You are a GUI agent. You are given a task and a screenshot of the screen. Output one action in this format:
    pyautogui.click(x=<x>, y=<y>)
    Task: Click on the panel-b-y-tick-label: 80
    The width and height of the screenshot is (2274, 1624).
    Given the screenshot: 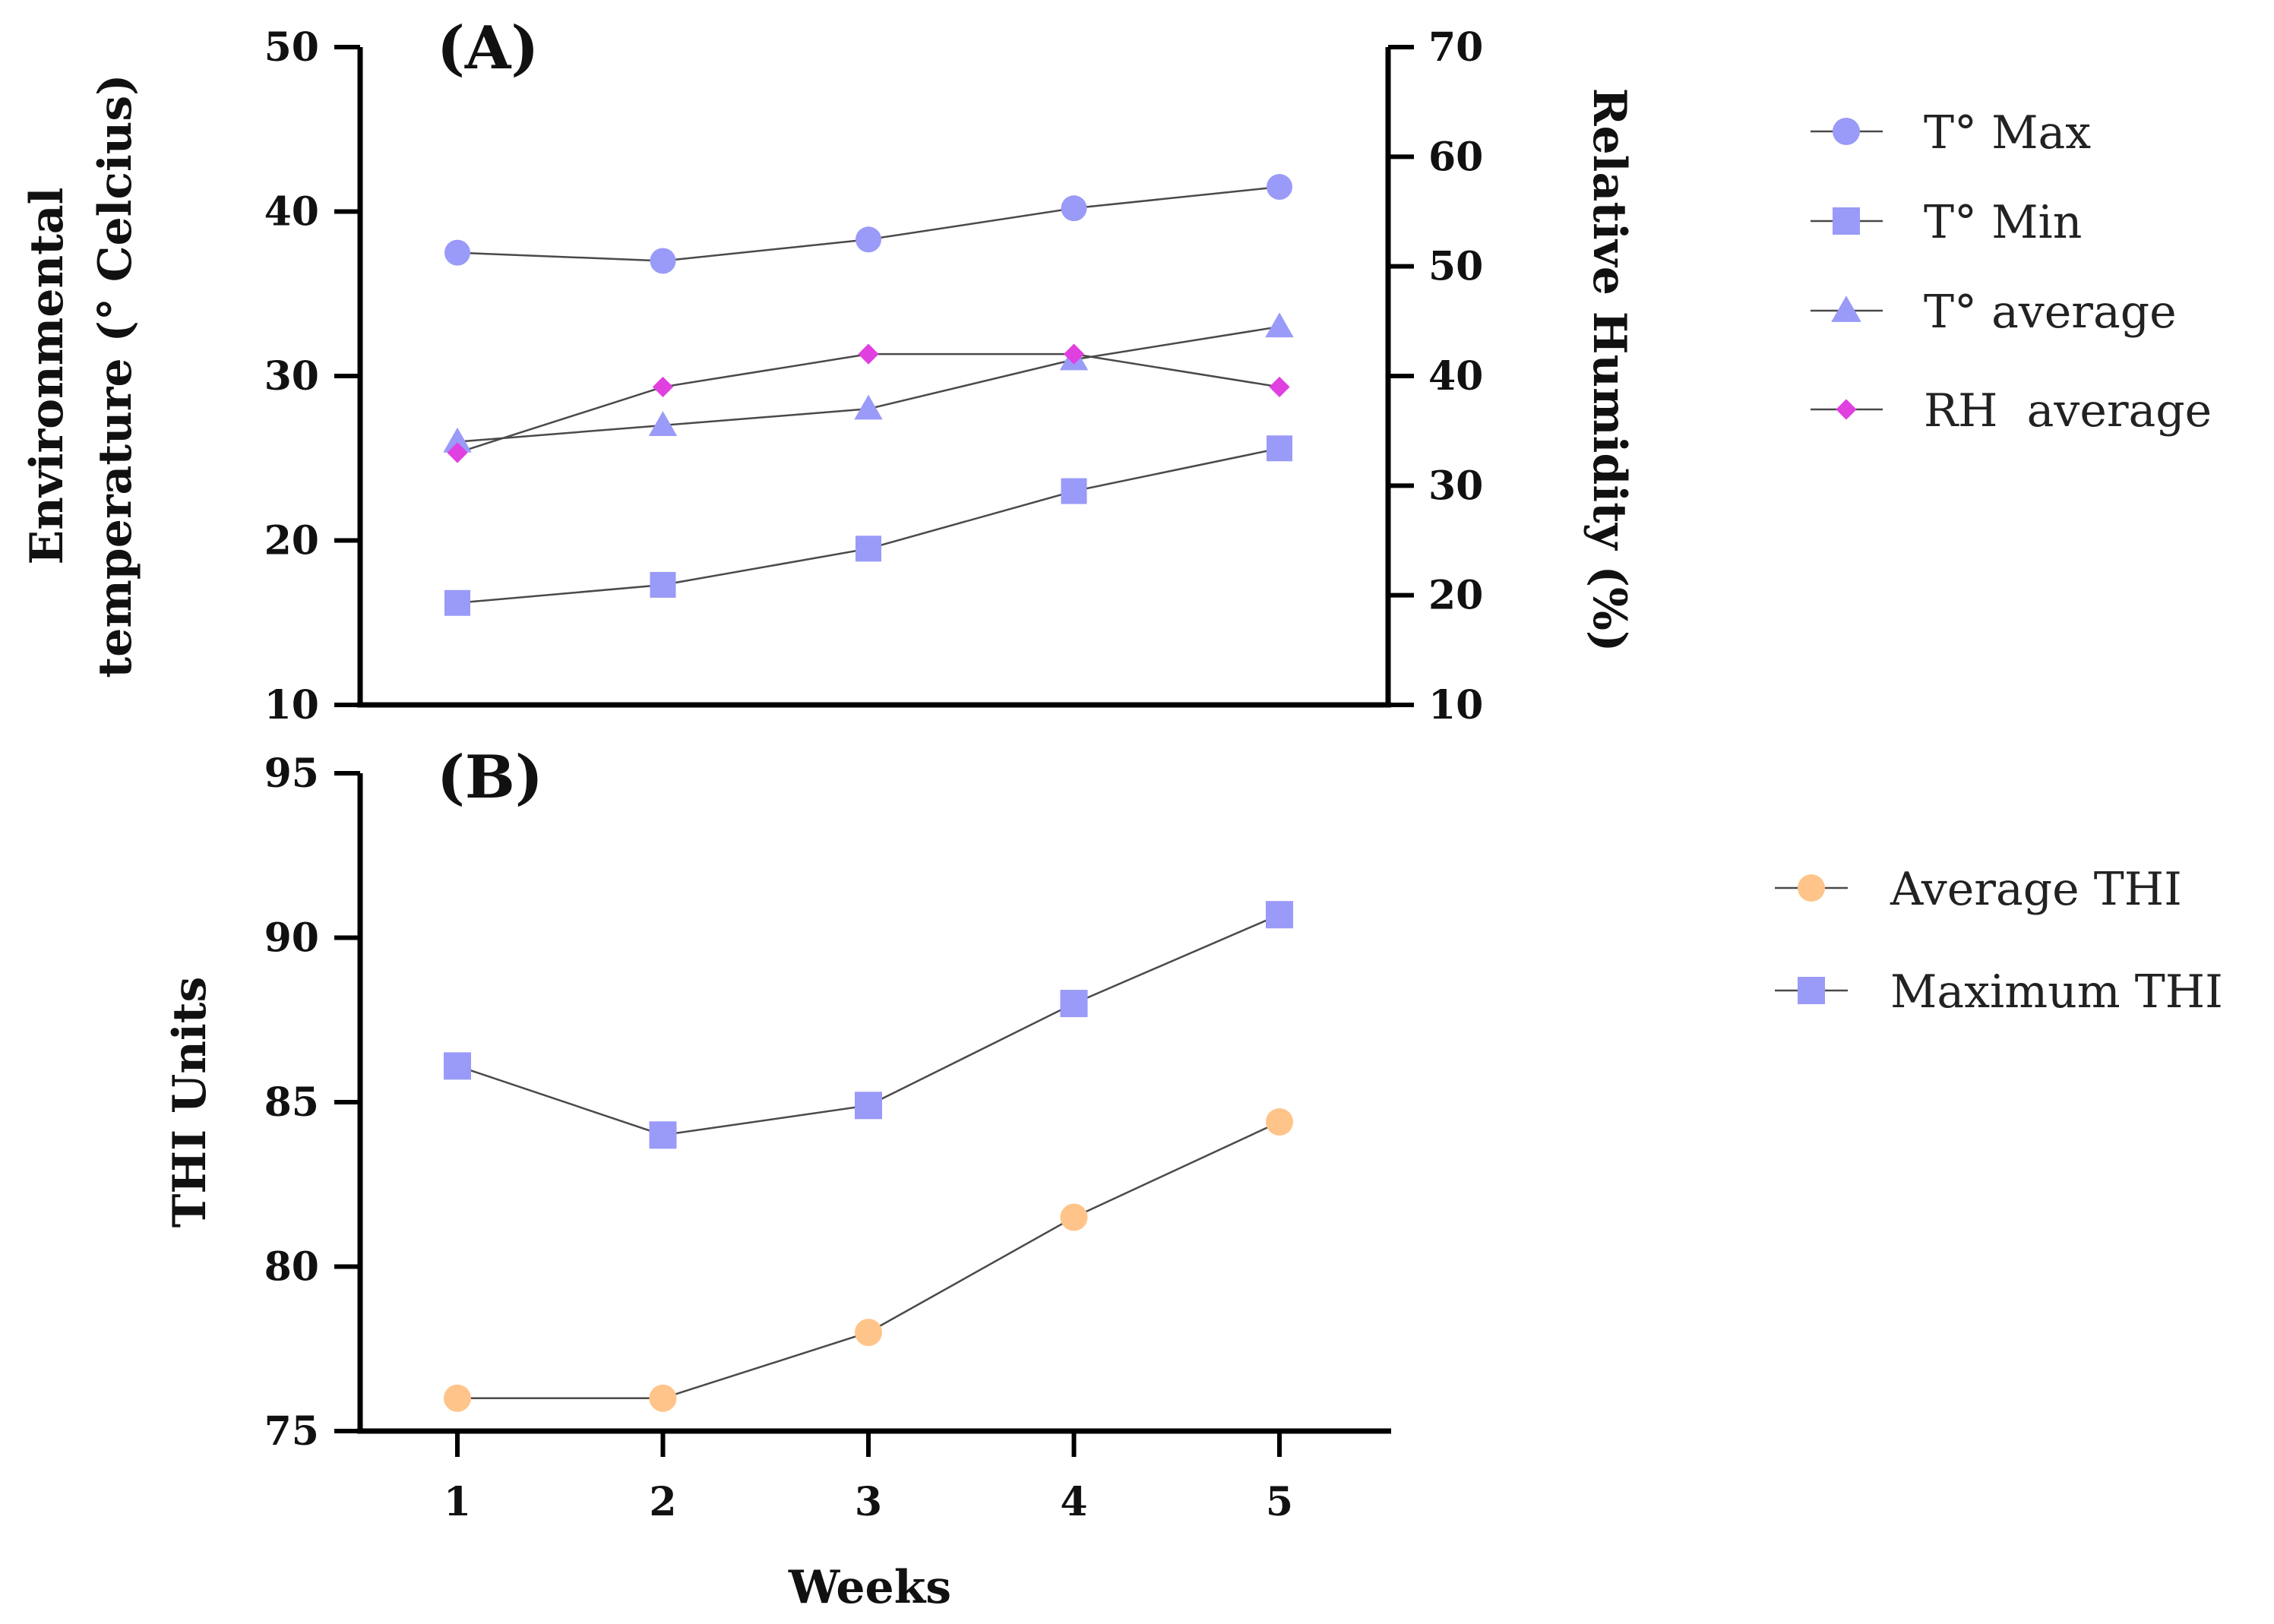 What is the action you would take?
    pyautogui.click(x=291, y=1267)
    